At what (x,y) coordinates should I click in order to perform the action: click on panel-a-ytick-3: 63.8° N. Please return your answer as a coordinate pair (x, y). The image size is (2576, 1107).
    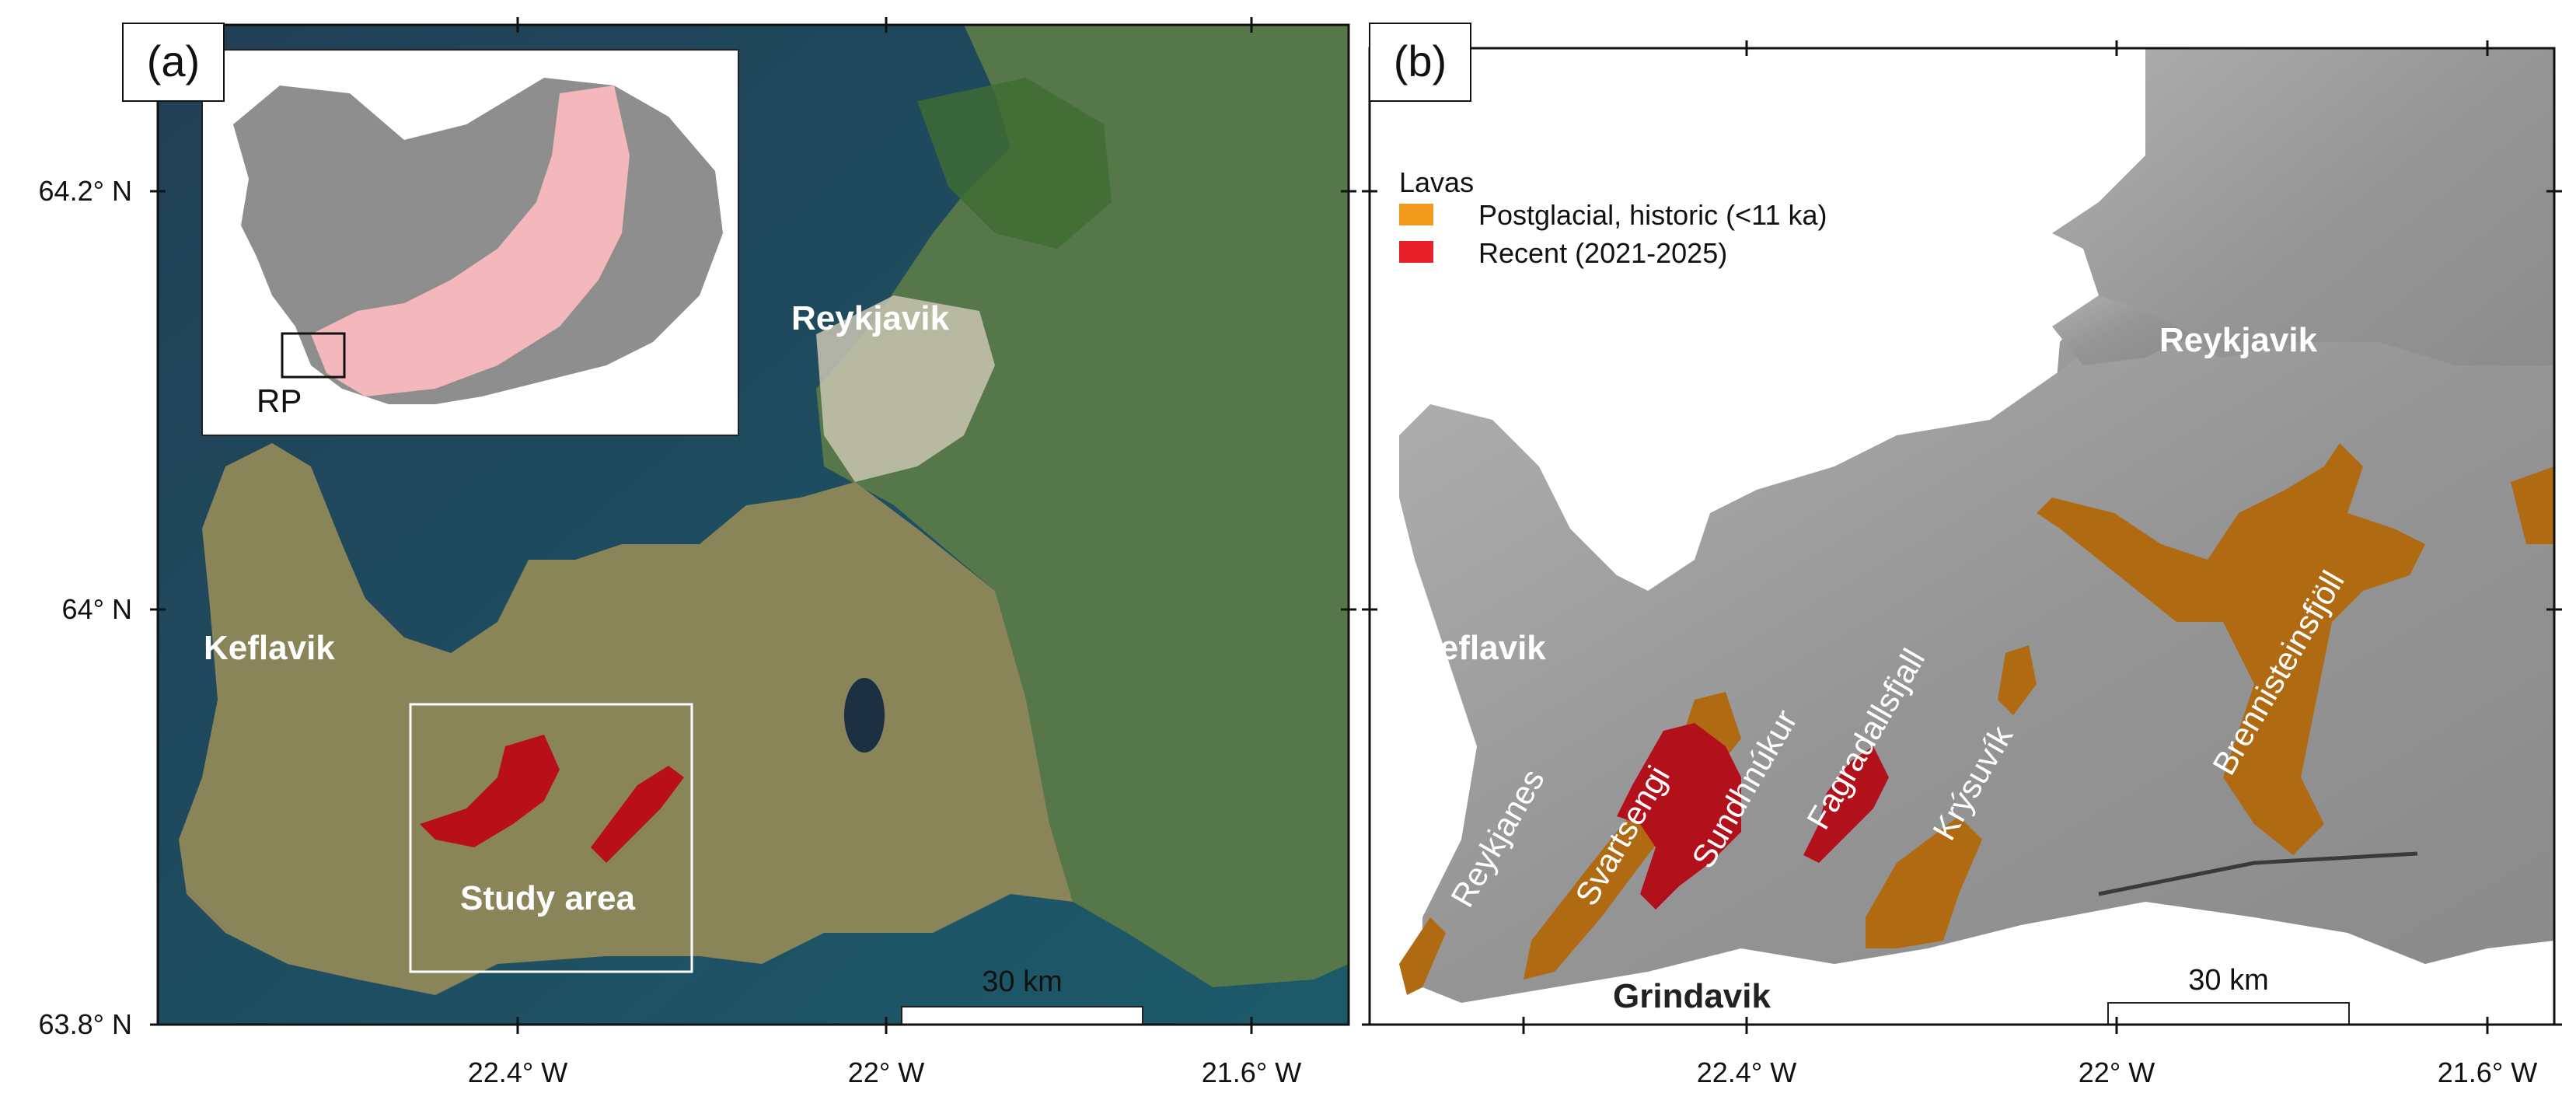
    Looking at the image, I should click on (86, 1024).